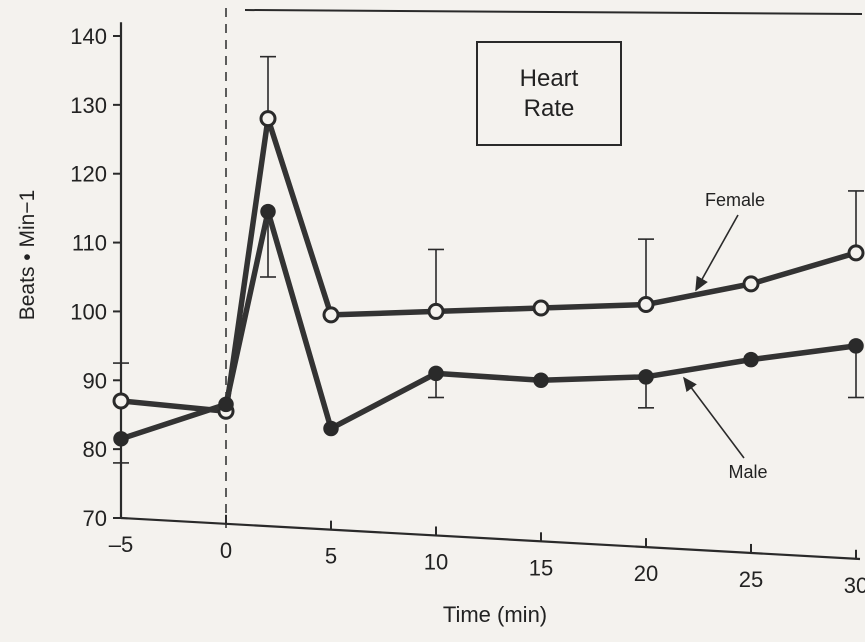 This screenshot has width=865, height=642. What do you see at coordinates (549, 93) in the screenshot?
I see `title-box` at bounding box center [549, 93].